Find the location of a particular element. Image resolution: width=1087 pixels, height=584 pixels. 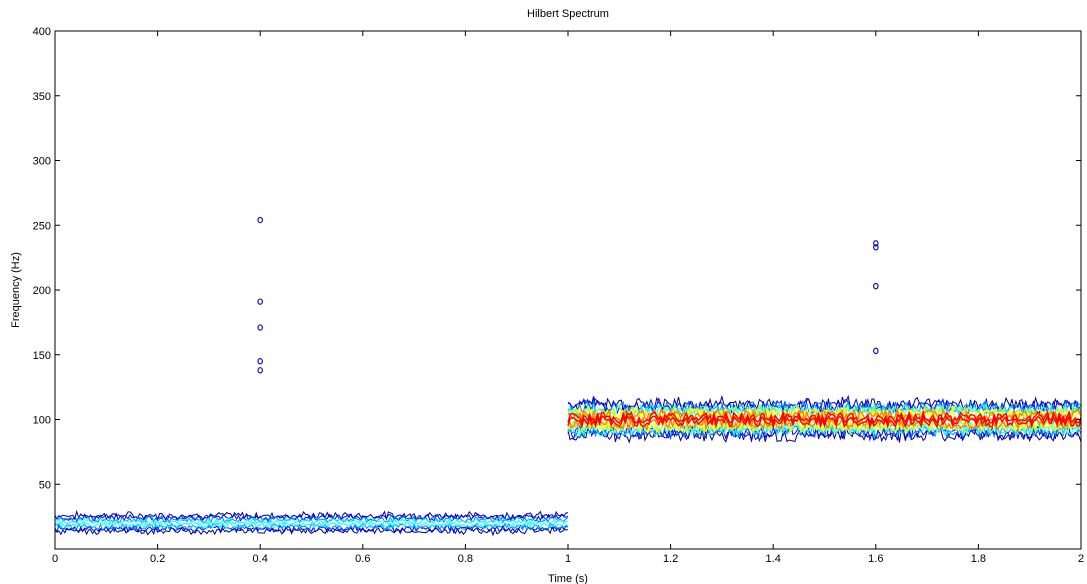

y-tick-label: 200 is located at coordinates (42, 291).